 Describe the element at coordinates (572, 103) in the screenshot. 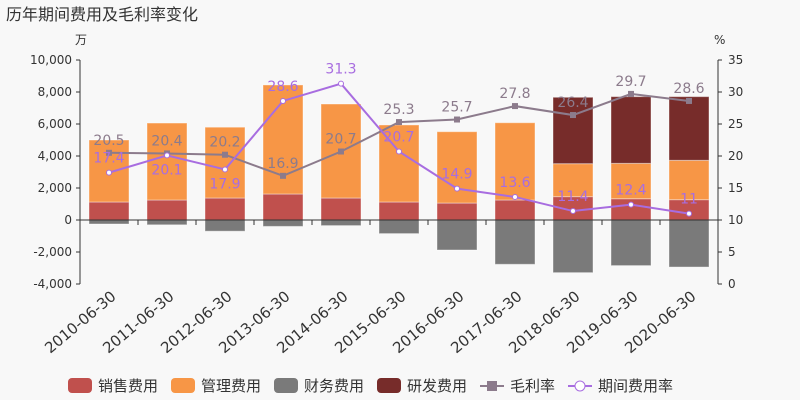

I see `data-label-毛利率: 26.4` at that location.